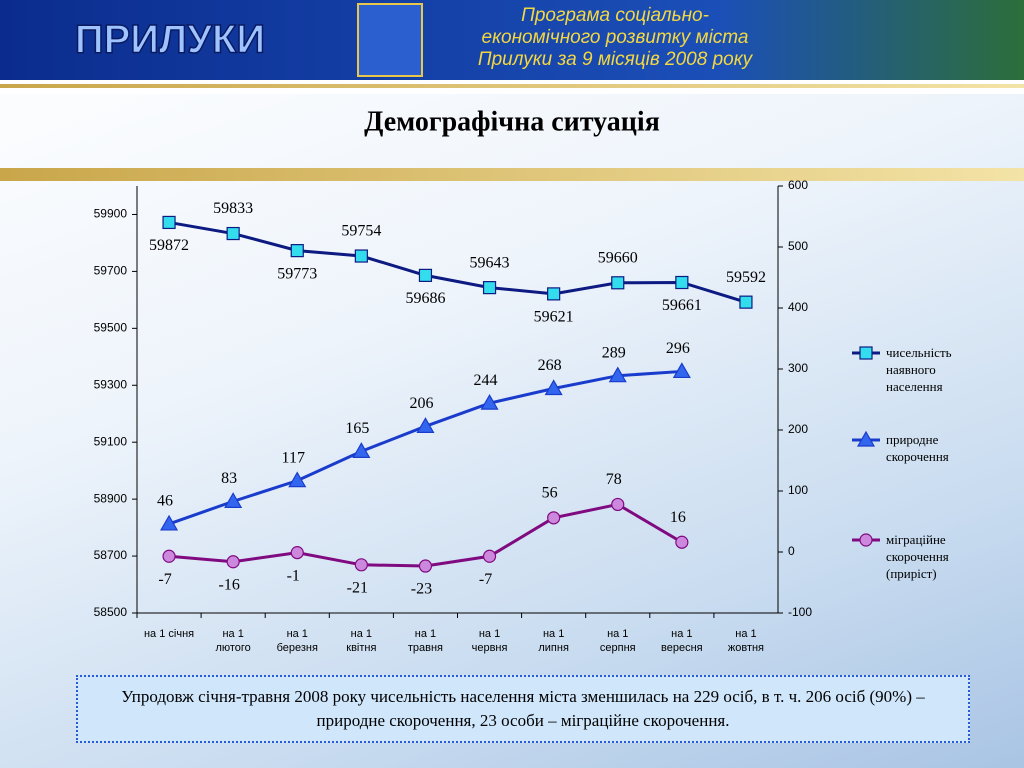 This screenshot has width=1024, height=768. I want to click on data-label: 59833, so click(233, 208).